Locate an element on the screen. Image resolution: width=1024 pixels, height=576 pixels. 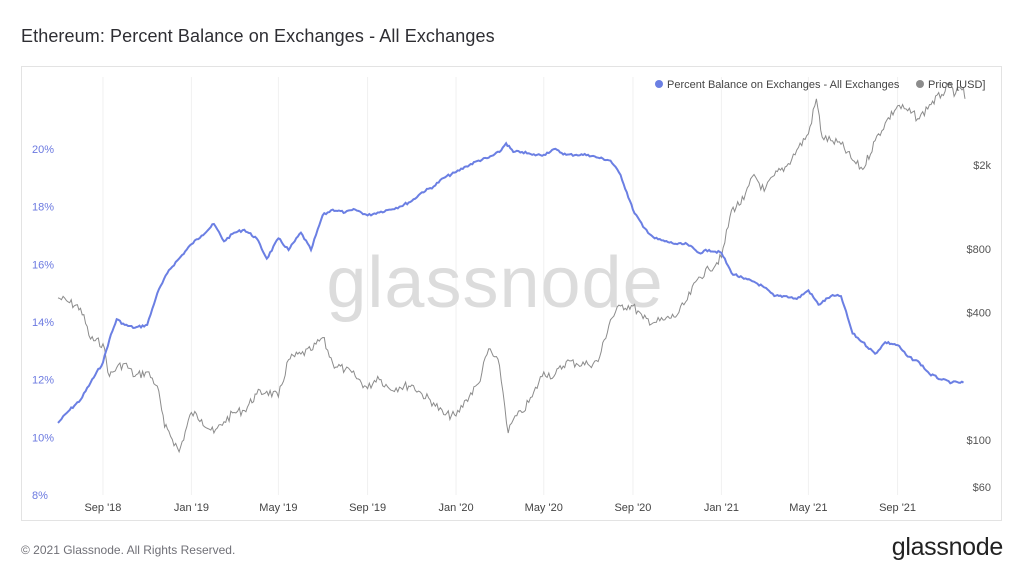
x-tick-label: Jan '19 is located at coordinates (191, 508).